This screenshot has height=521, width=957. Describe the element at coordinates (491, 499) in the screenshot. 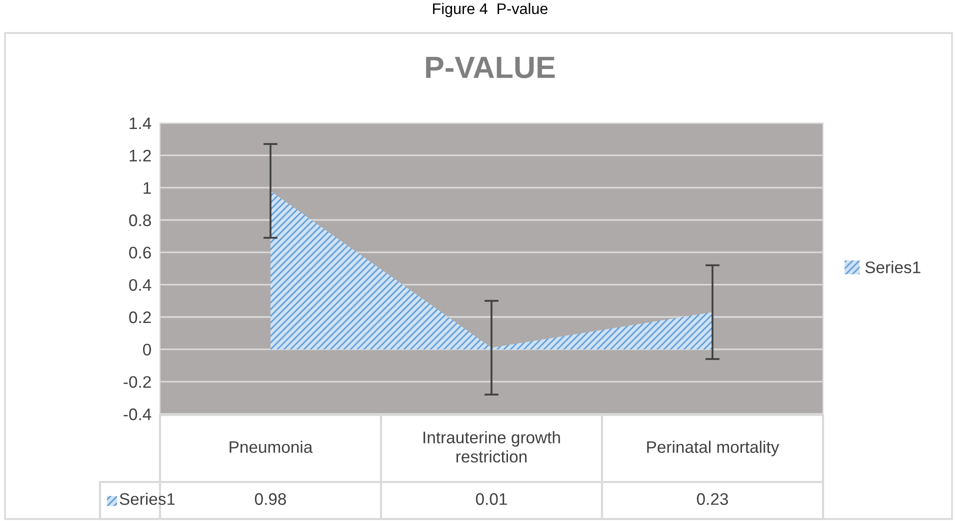

I see `data-label: 0.01` at that location.